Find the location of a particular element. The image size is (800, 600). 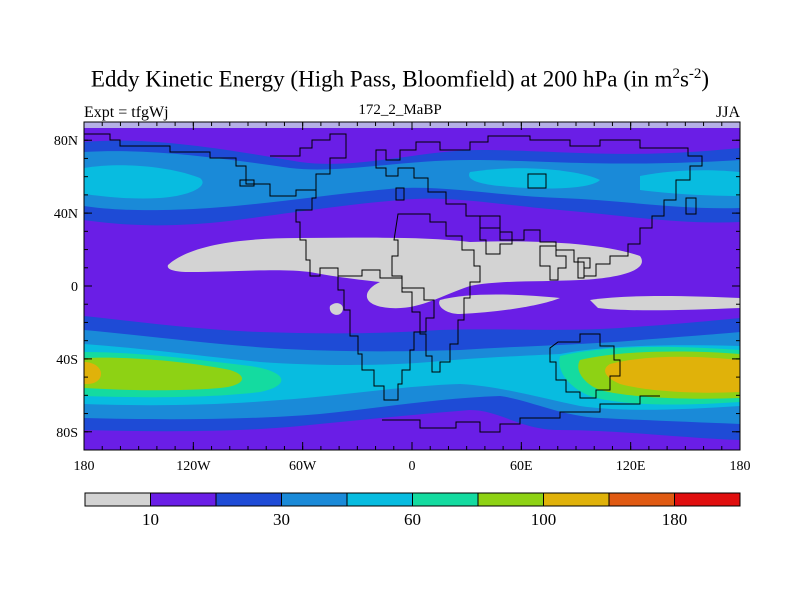

y-tick-label: 80N is located at coordinates (66, 141).